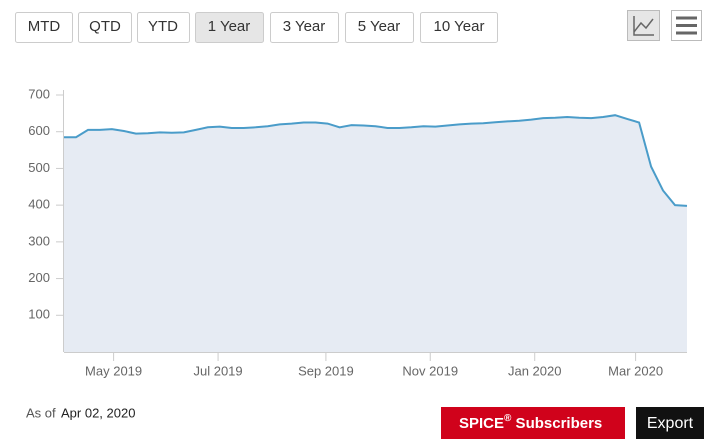  Describe the element at coordinates (508, 418) in the screenshot. I see `registered: ®` at that location.